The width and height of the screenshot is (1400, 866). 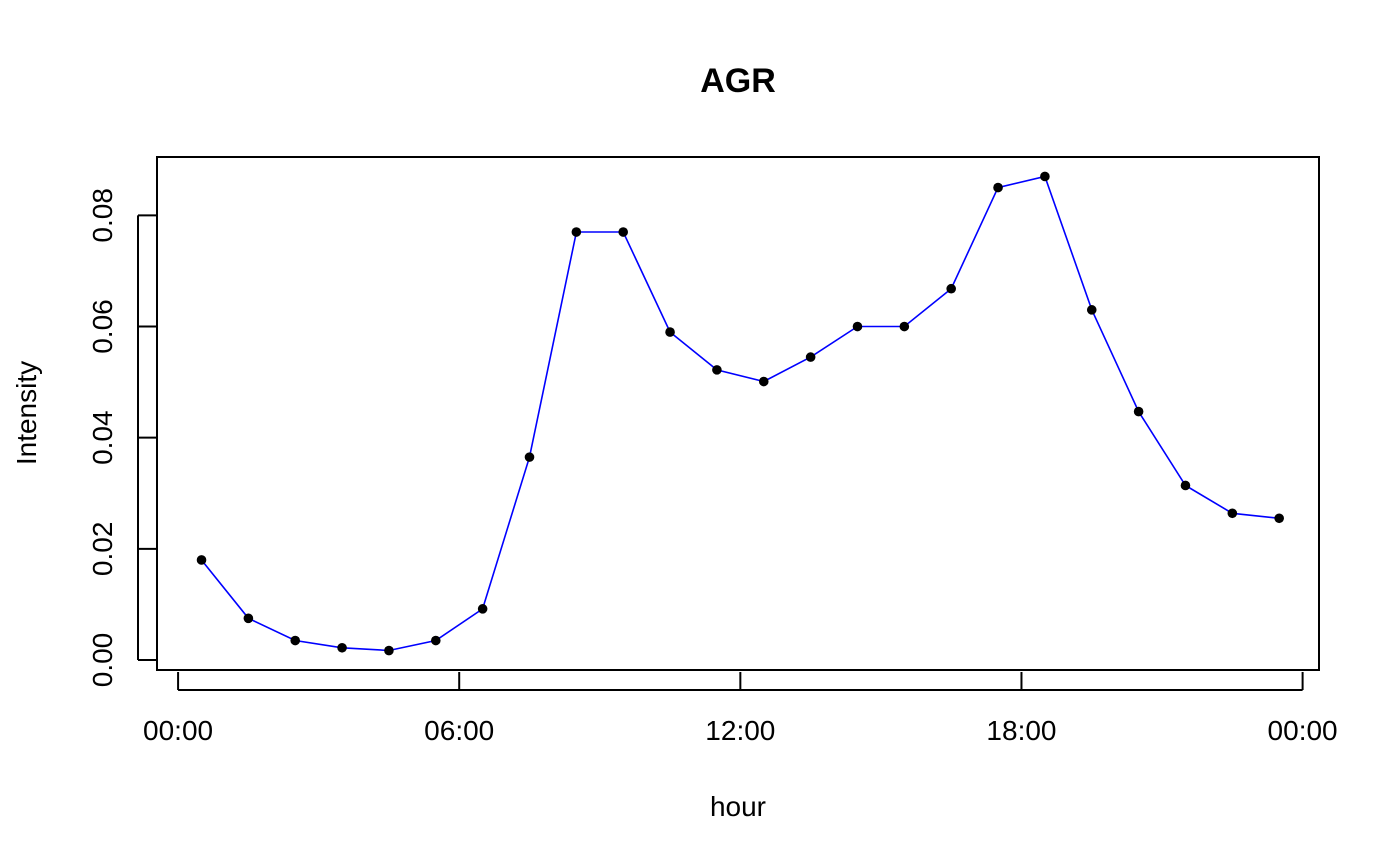 What do you see at coordinates (102, 437) in the screenshot?
I see `y-tick-label: 0.04` at bounding box center [102, 437].